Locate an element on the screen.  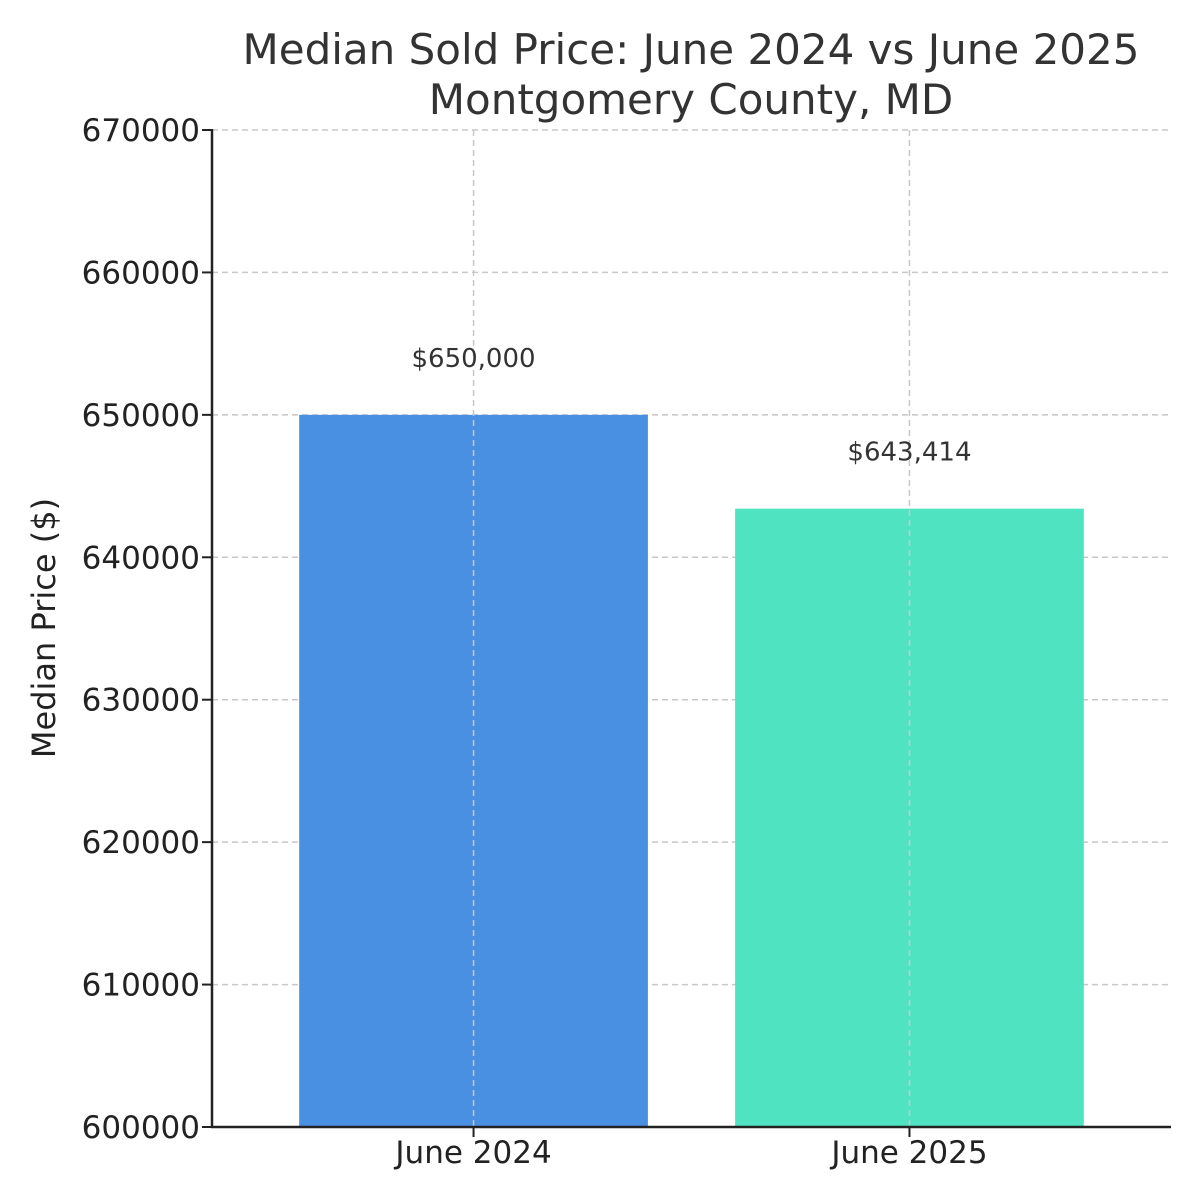
bar-data-label: $643,414 is located at coordinates (909, 453).